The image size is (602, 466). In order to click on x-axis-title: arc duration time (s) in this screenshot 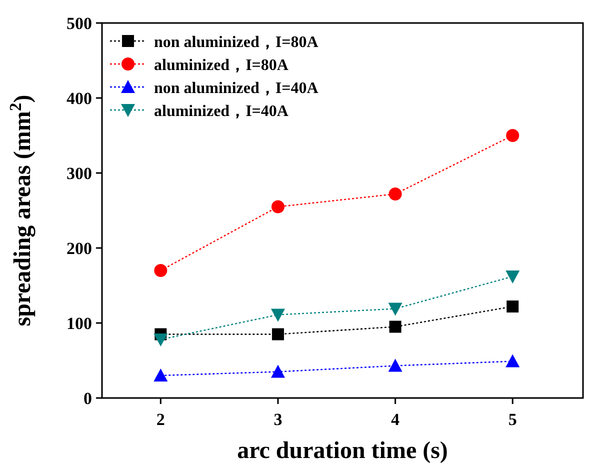, I will do `click(342, 451)`.